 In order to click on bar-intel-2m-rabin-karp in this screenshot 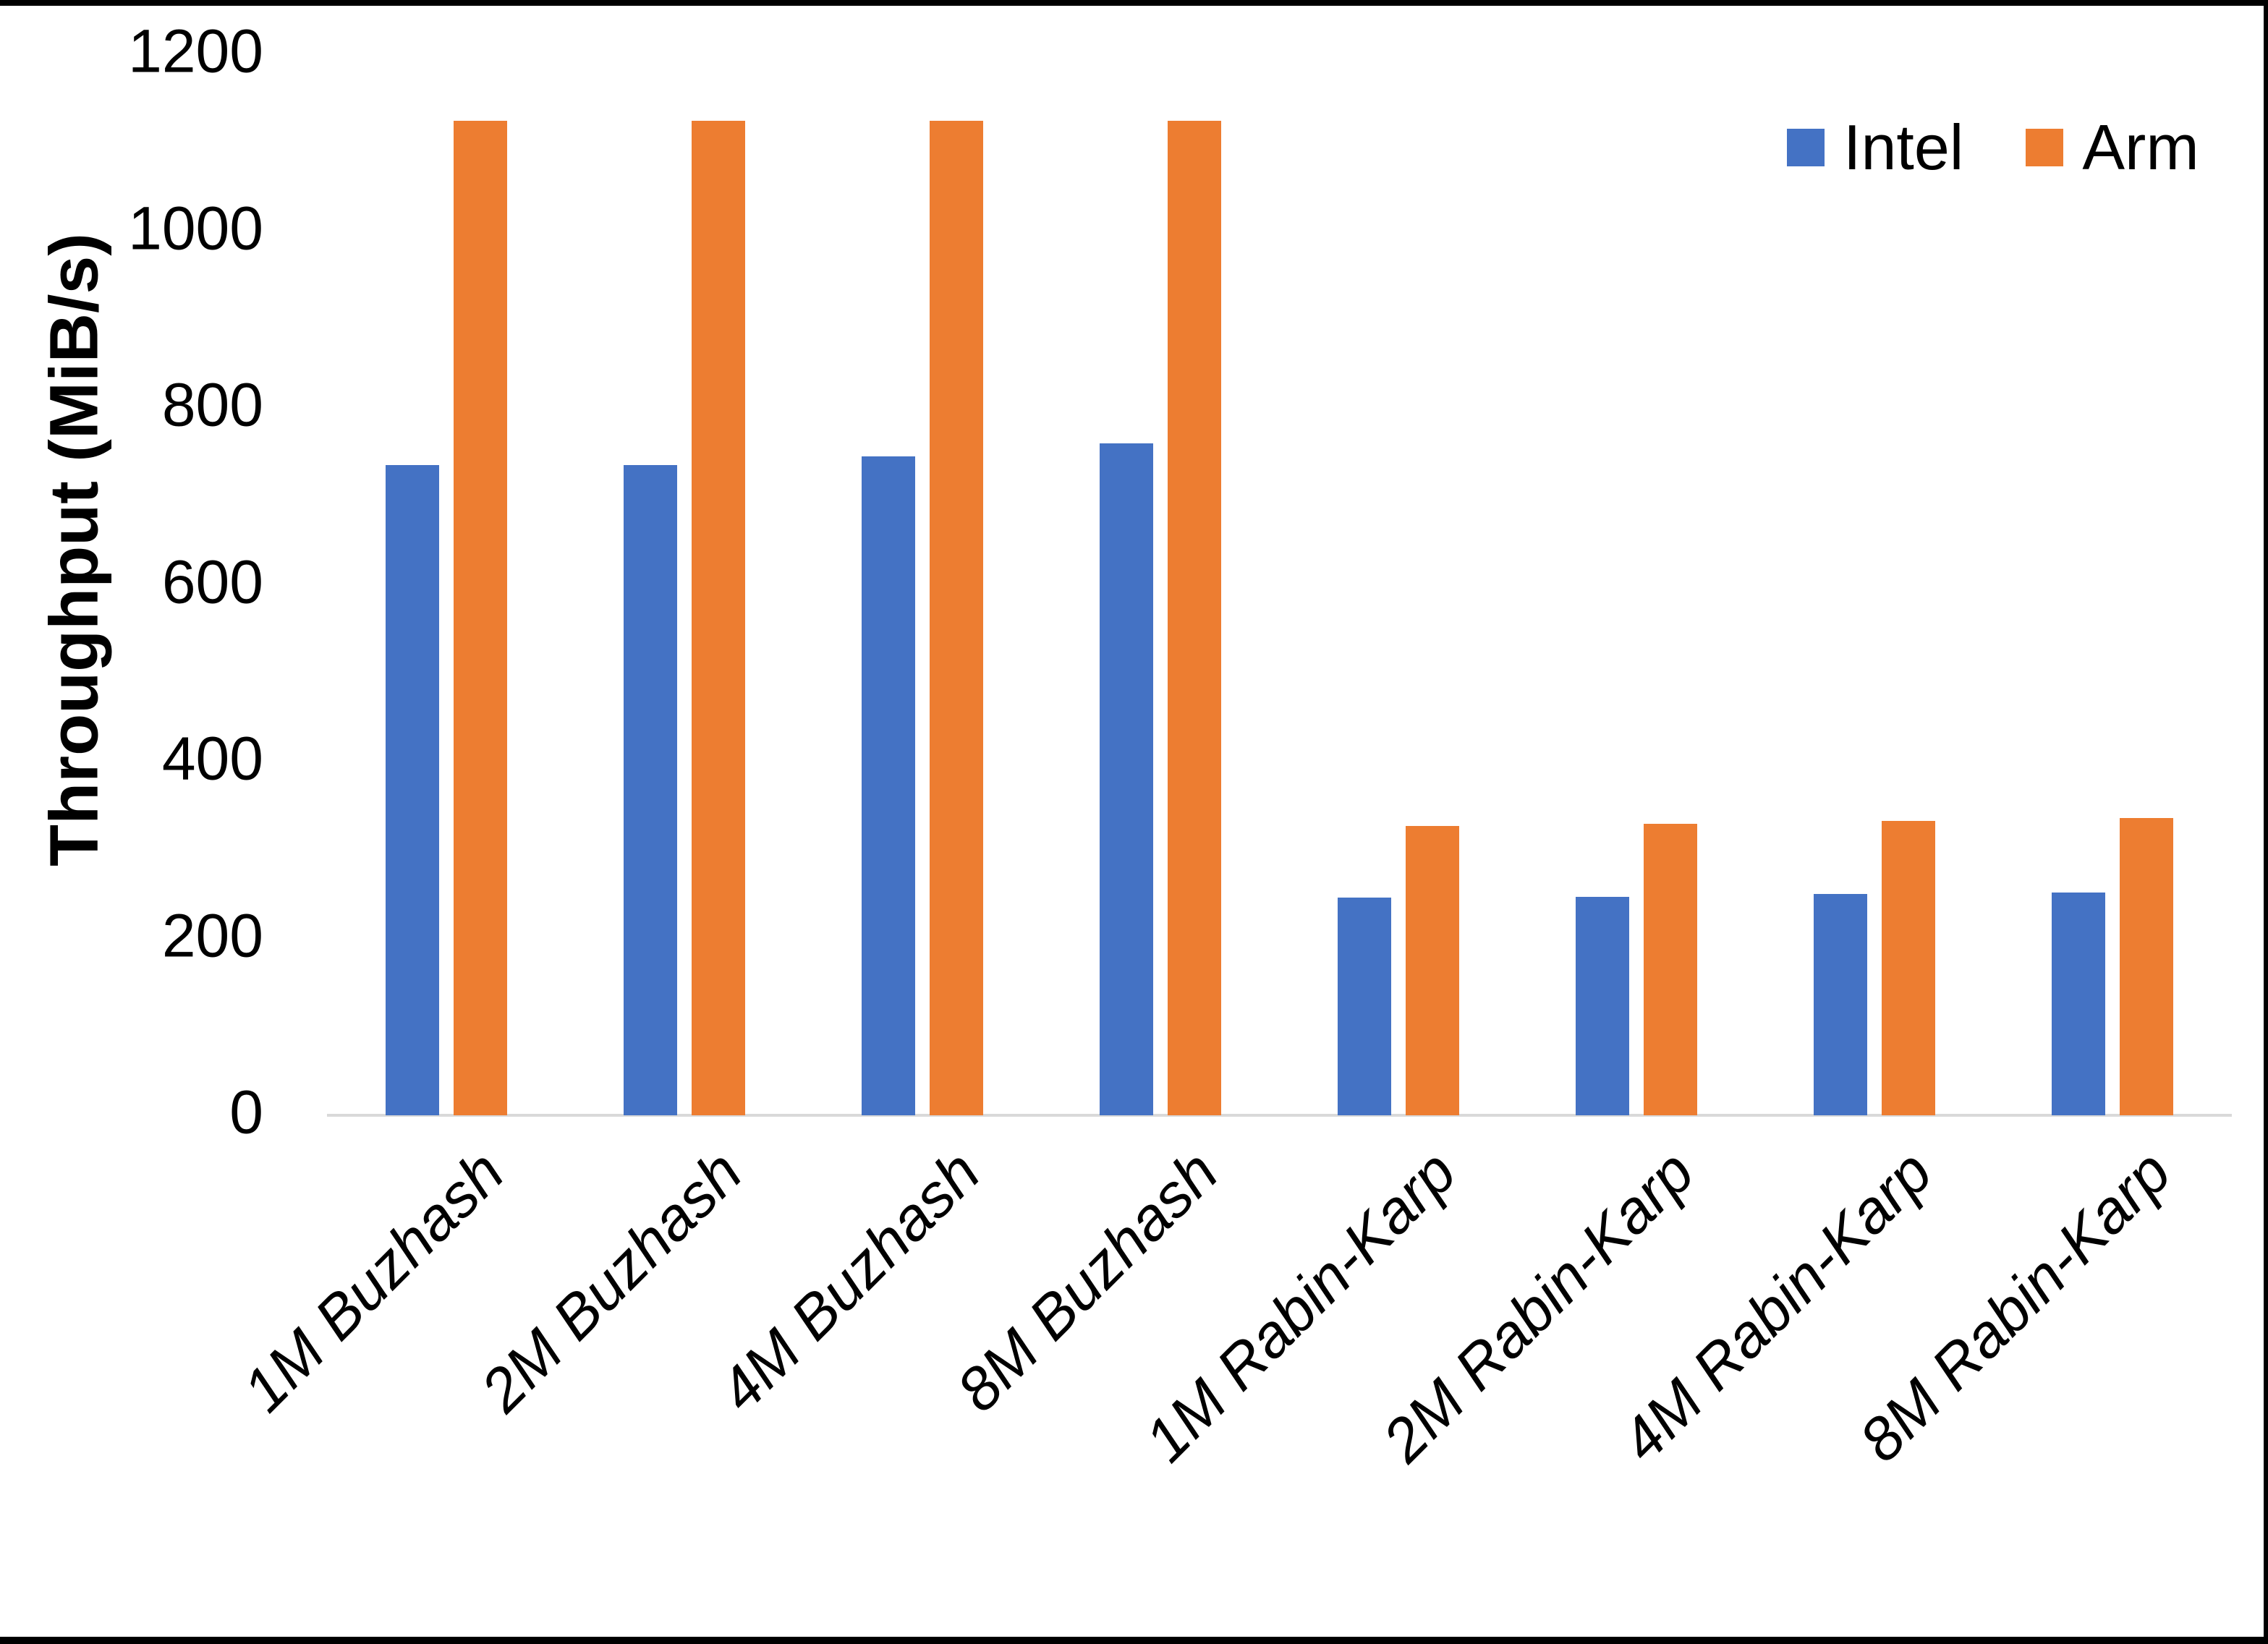, I will do `click(1603, 1006)`.